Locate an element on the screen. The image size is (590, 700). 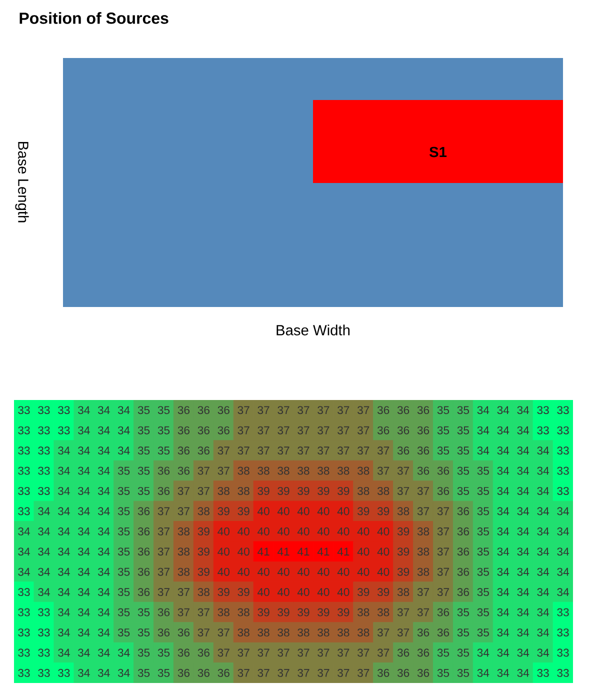
text: Position of Sources is located at coordinates (94, 18).